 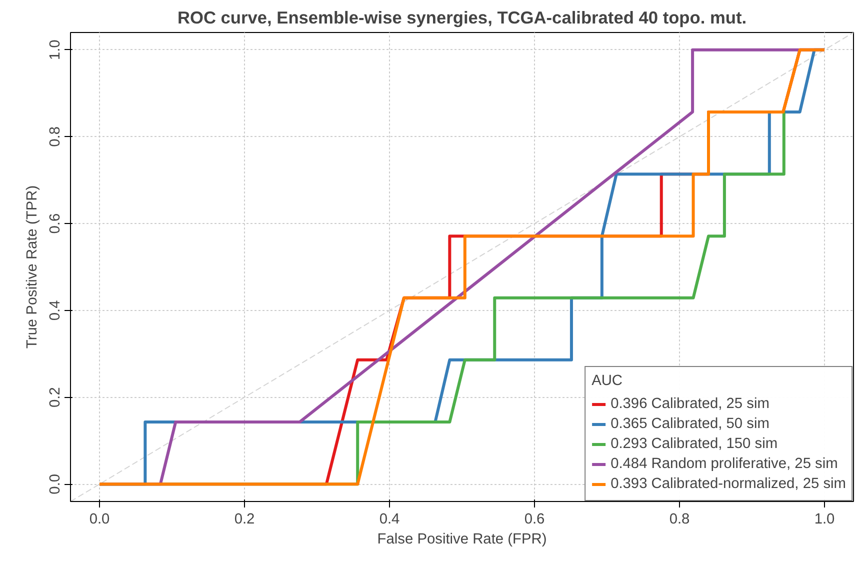 I want to click on y-tick-label: 0.2, so click(x=56, y=397).